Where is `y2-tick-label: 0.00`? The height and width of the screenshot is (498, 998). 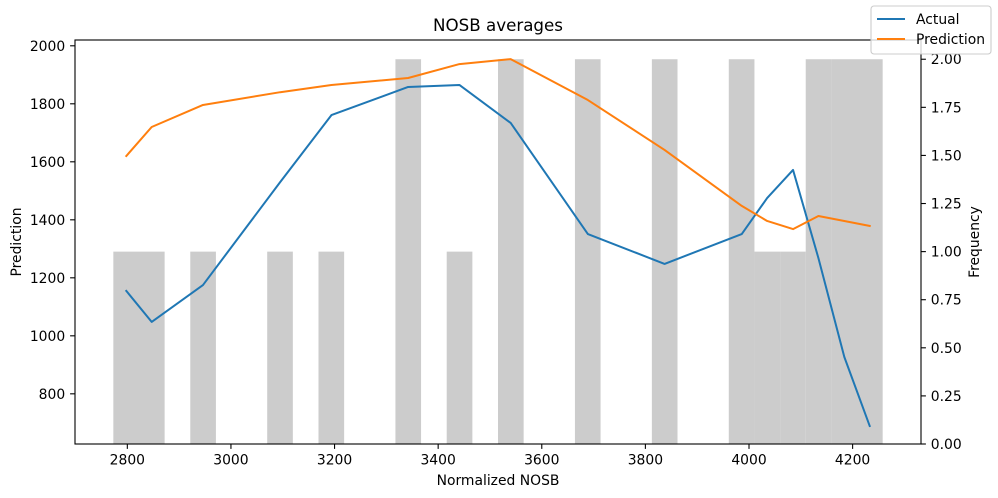
y2-tick-label: 0.00 is located at coordinates (946, 445).